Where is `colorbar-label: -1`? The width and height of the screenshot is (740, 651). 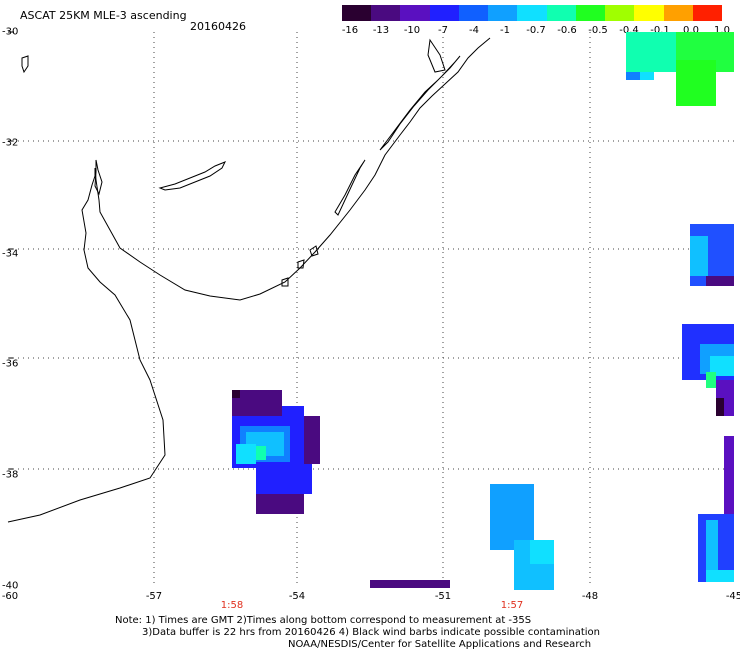
colorbar-label: -1 is located at coordinates (505, 30).